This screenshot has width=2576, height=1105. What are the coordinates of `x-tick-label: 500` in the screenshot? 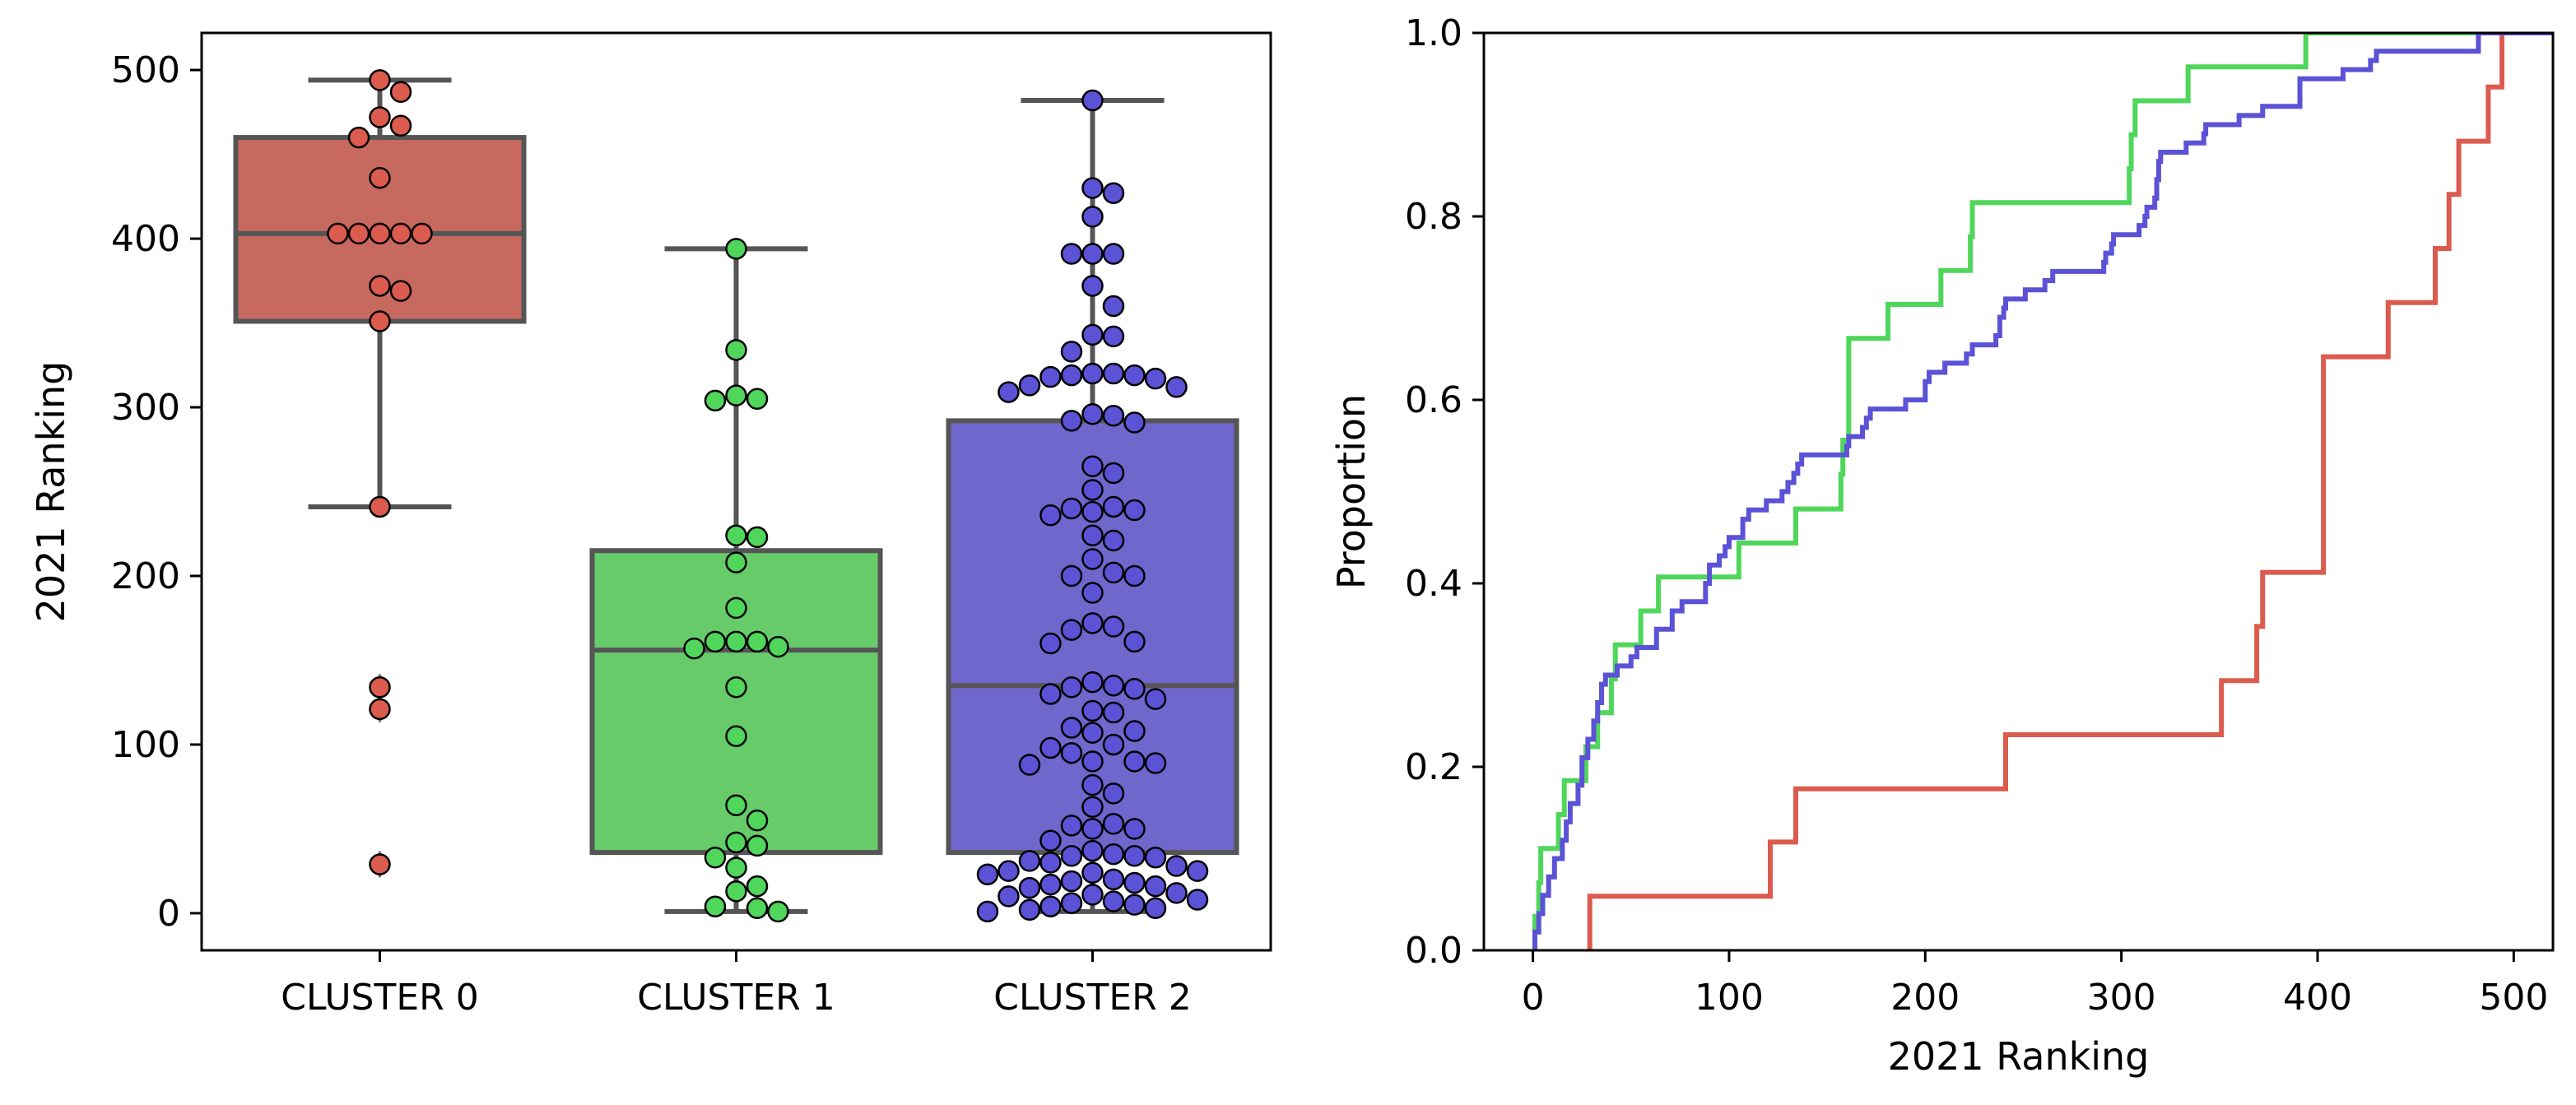 It's located at (2513, 998).